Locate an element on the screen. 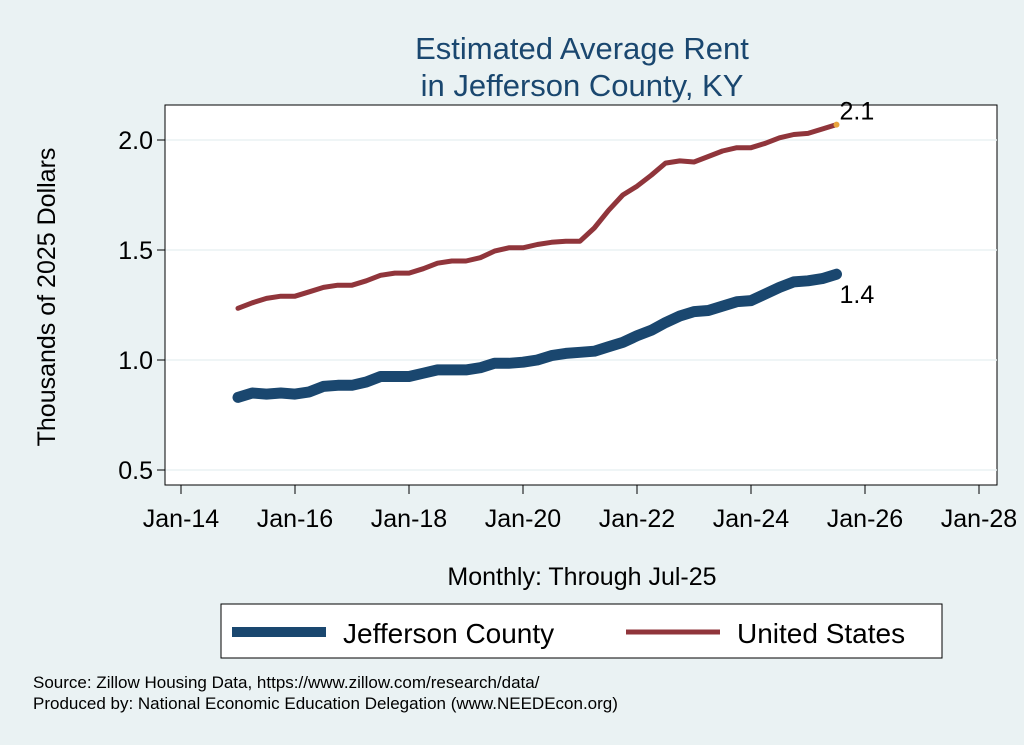 The width and height of the screenshot is (1024, 745). x-tick-label: Jan-26 is located at coordinates (865, 519).